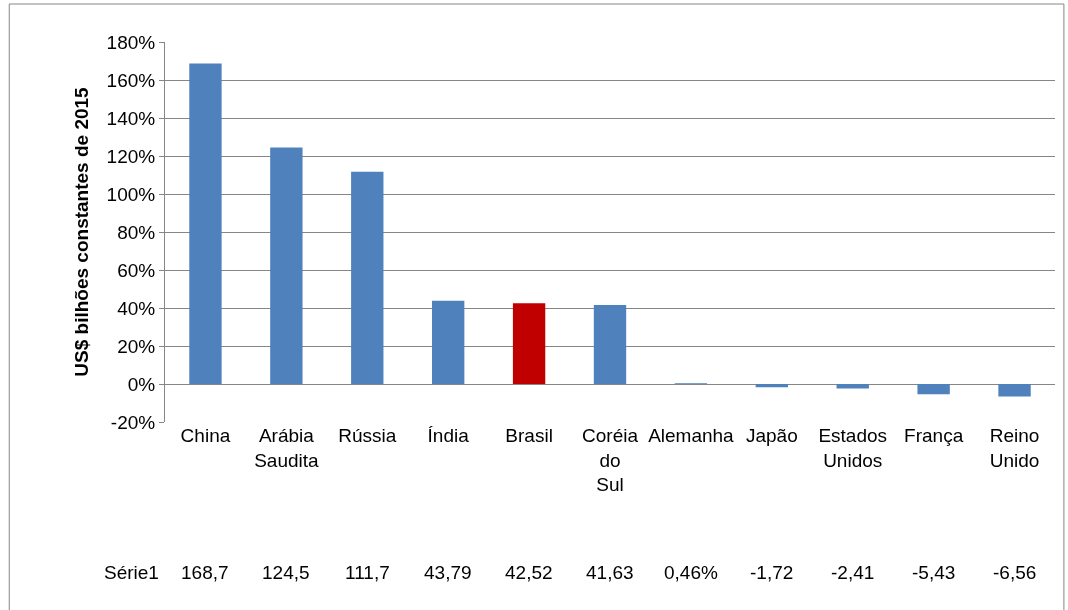 The width and height of the screenshot is (1068, 610). Describe the element at coordinates (853, 572) in the screenshot. I see `data-label: -2,41` at that location.